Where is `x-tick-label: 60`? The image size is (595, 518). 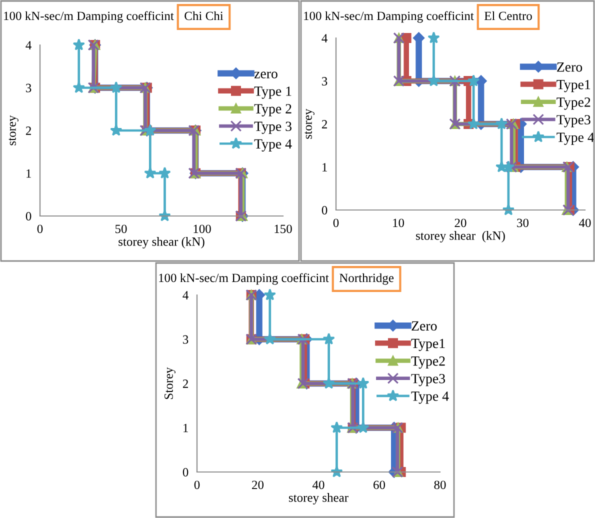 x-tick-label: 60 is located at coordinates (380, 485).